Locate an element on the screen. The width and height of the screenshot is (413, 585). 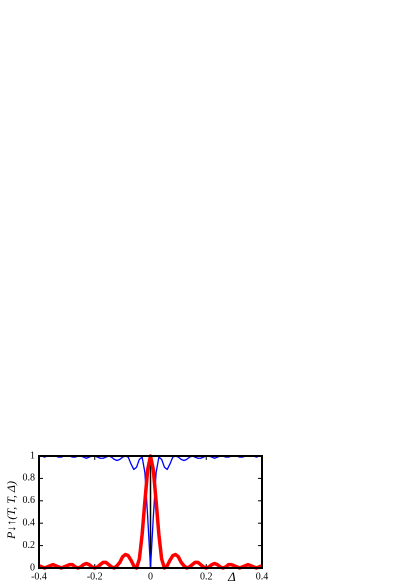
y-tick-label: 0.6 is located at coordinates (29, 500).